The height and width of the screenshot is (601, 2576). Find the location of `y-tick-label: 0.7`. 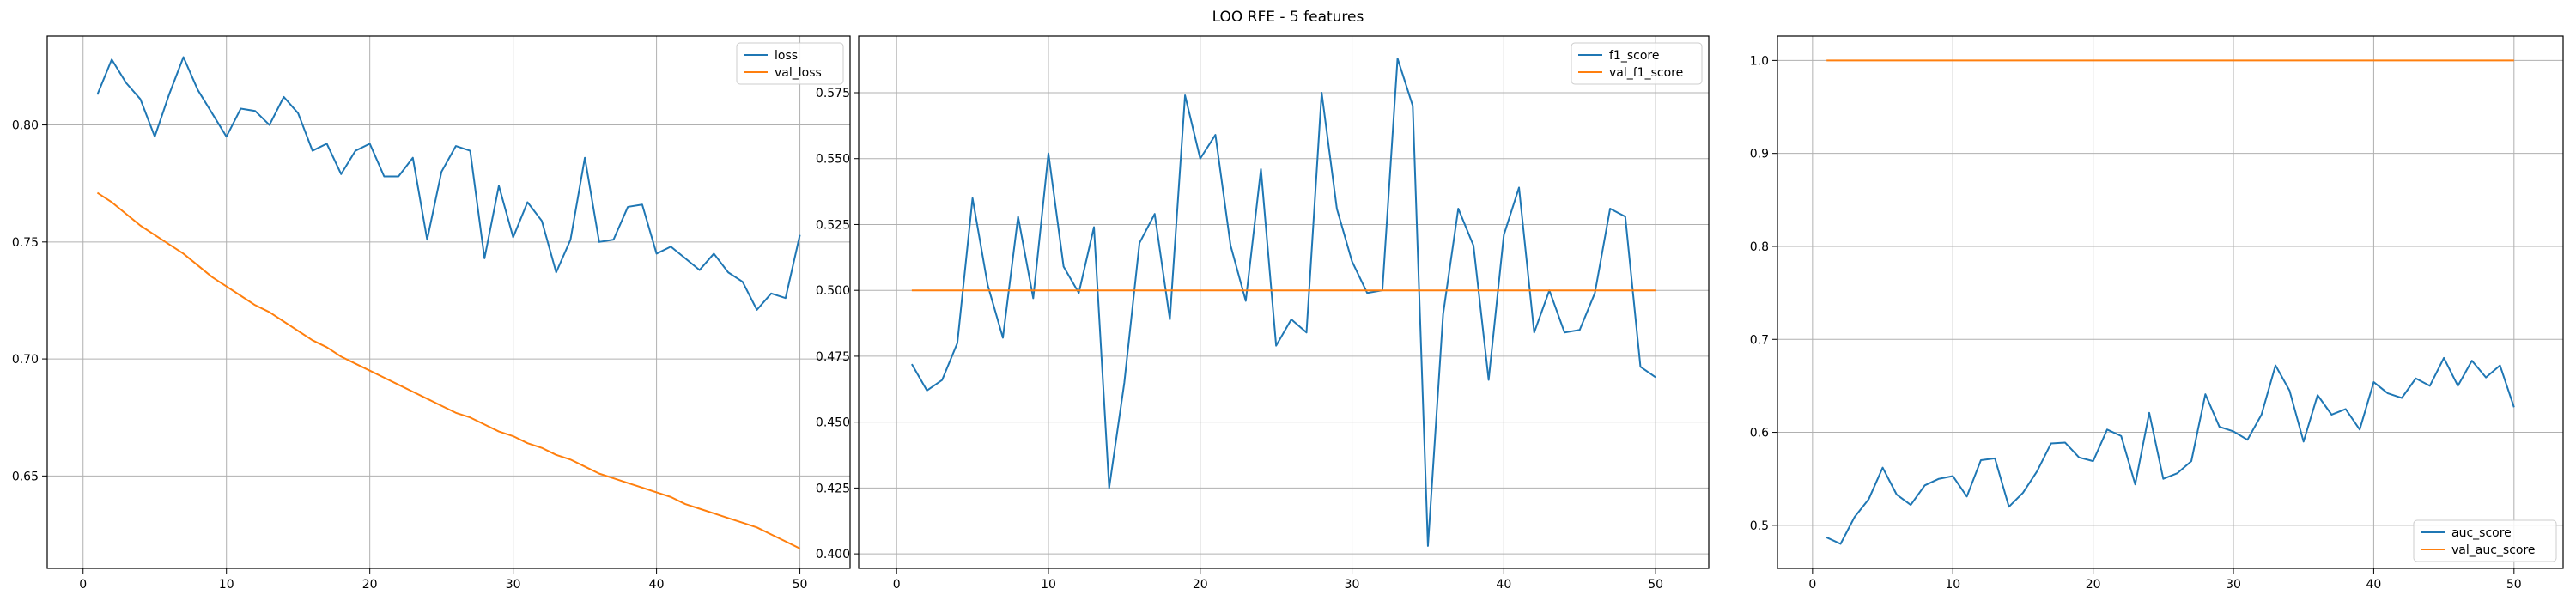

y-tick-label: 0.7 is located at coordinates (1760, 340).